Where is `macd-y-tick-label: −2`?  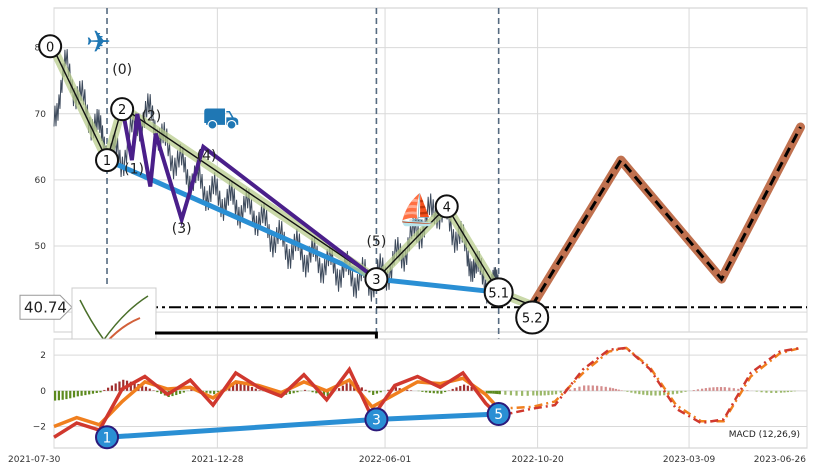
macd-y-tick-label: −2 is located at coordinates (39, 428).